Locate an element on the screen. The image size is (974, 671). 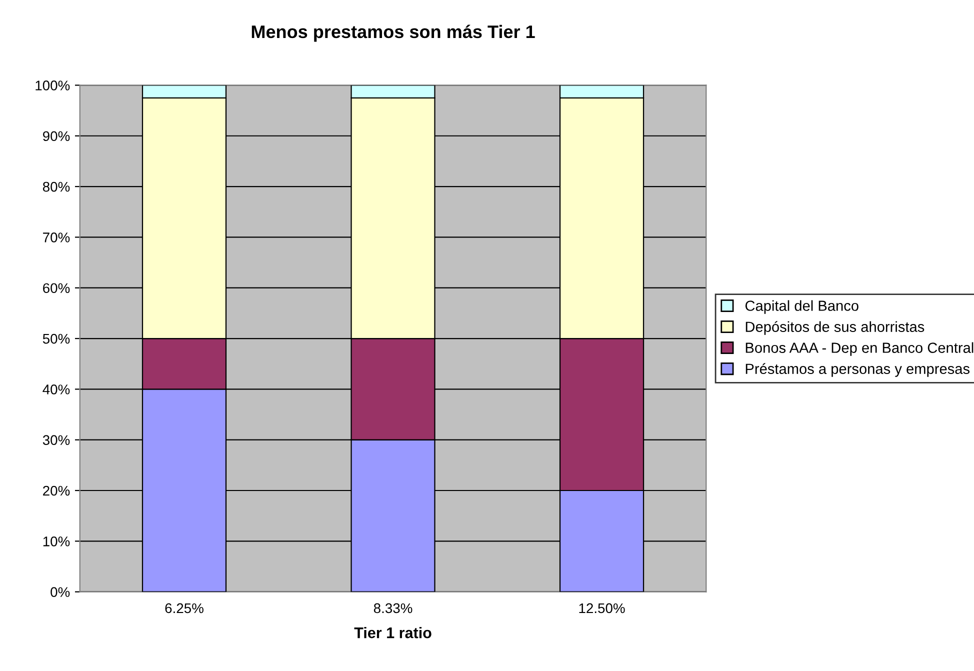
legend-label: Préstamos a personas y empresas is located at coordinates (858, 370).